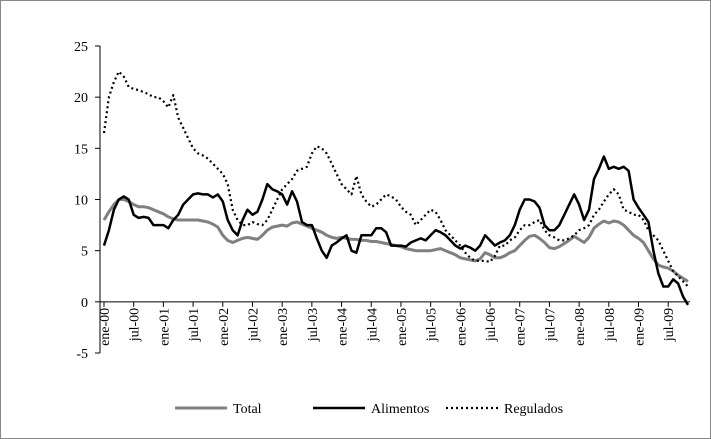 The image size is (711, 439). What do you see at coordinates (343, 327) in the screenshot?
I see `x-tick-label: ene-04` at bounding box center [343, 327].